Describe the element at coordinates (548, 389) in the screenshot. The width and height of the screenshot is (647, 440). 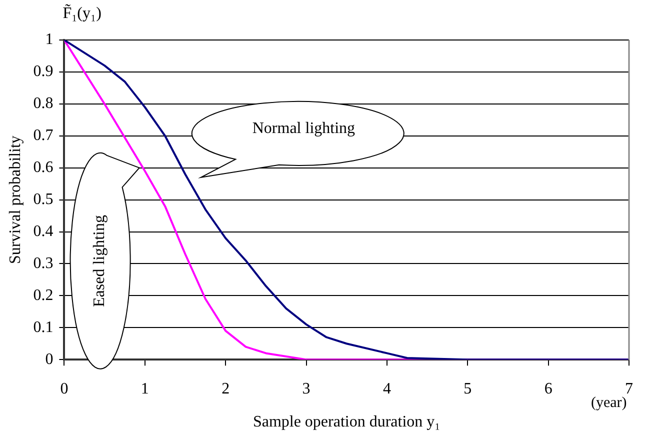
I see `x-tick-label: 6` at that location.